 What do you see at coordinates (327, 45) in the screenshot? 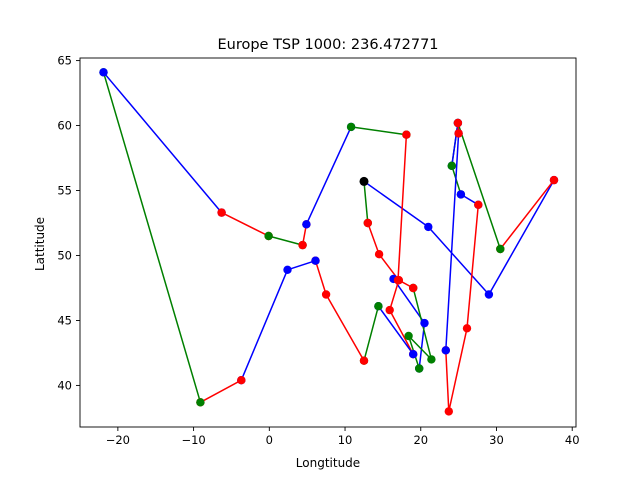
I see `chart-title: Europe TSP 1000: 236.472771` at bounding box center [327, 45].